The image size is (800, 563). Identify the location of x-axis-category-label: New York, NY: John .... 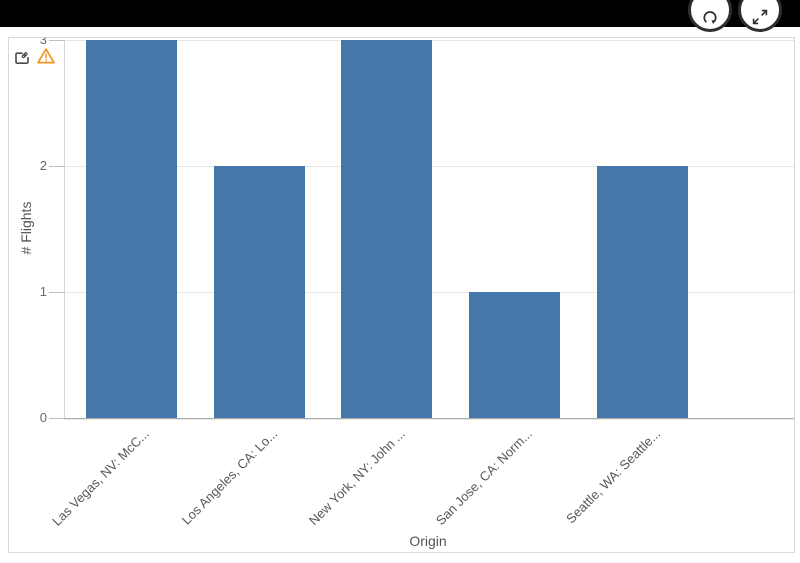
(356, 477).